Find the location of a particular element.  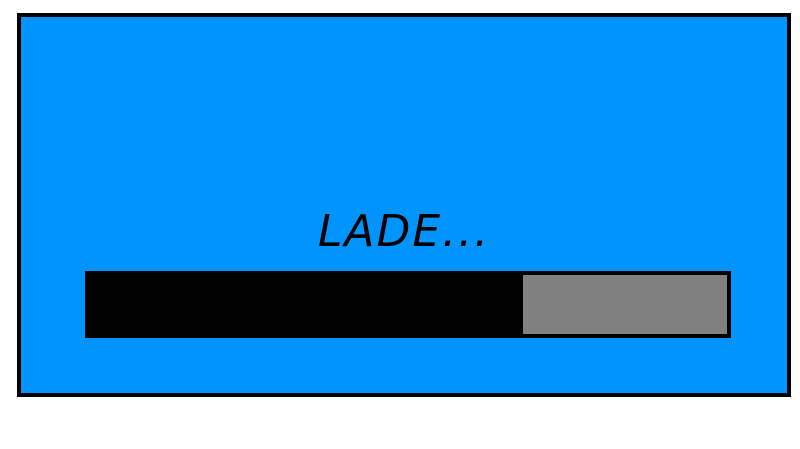

progress-bar is located at coordinates (408, 304).